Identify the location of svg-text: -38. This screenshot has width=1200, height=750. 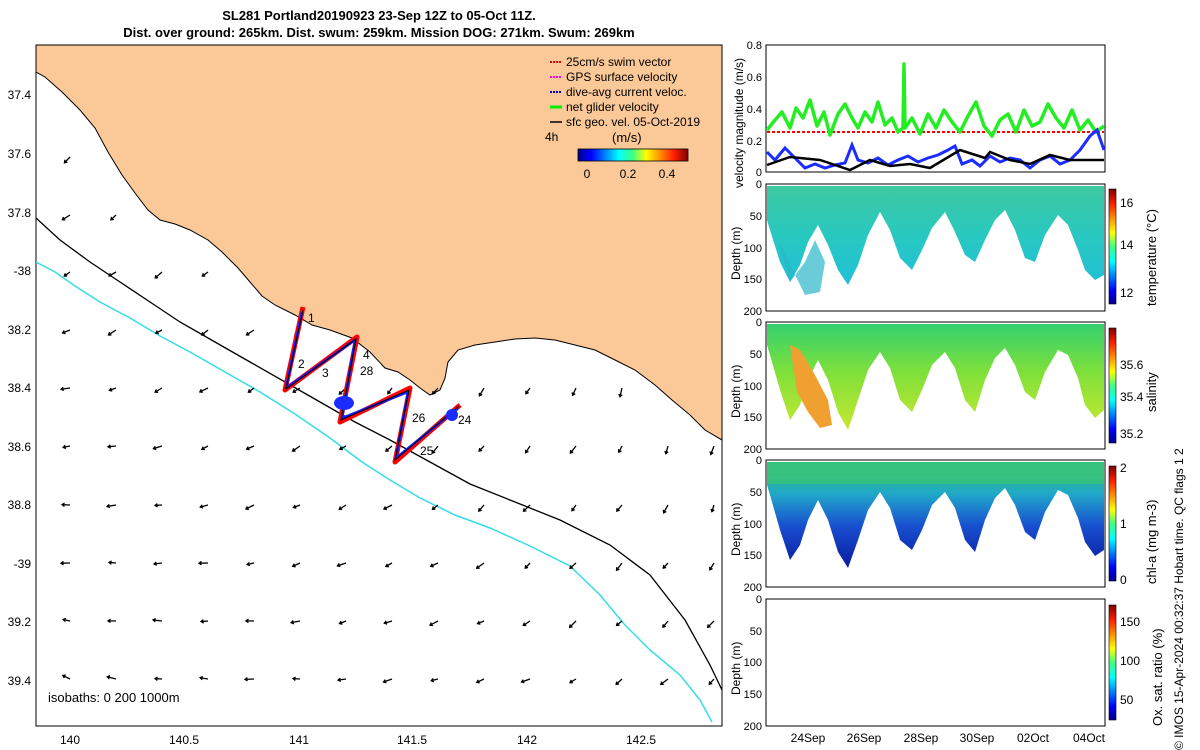
(23, 271).